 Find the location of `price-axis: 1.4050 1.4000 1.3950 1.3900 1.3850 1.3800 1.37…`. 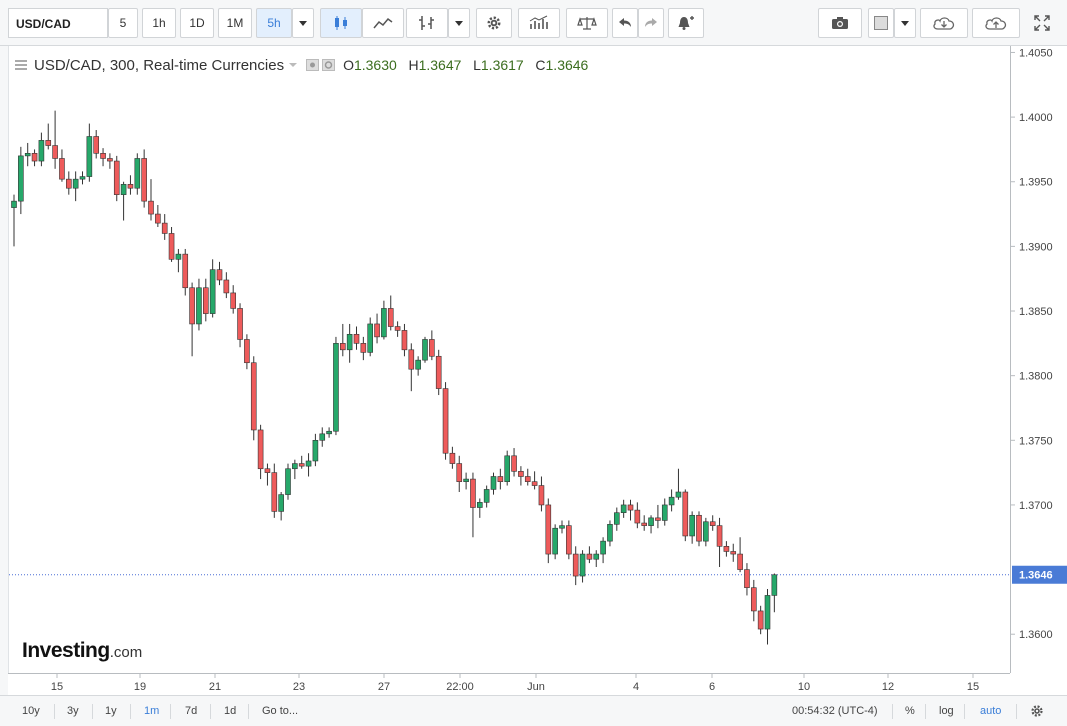

price-axis: 1.4050 1.4000 1.3950 1.3900 1.3850 1.3800 1.37… is located at coordinates (1038, 359).